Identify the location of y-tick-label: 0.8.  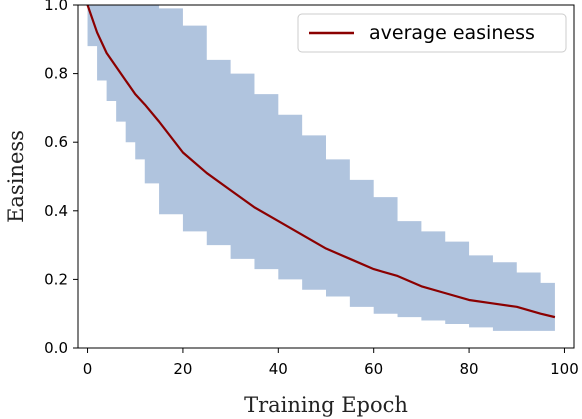
(56, 74).